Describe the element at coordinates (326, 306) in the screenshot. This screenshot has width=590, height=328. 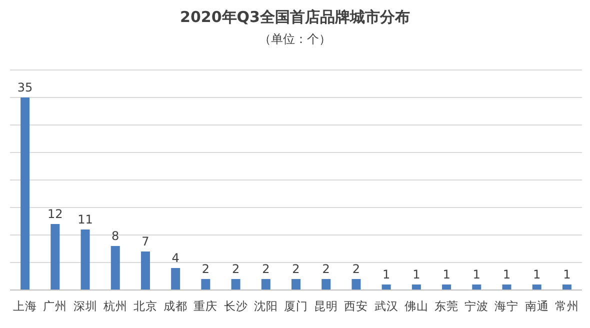
I see `x-tick-label: 昆明` at that location.